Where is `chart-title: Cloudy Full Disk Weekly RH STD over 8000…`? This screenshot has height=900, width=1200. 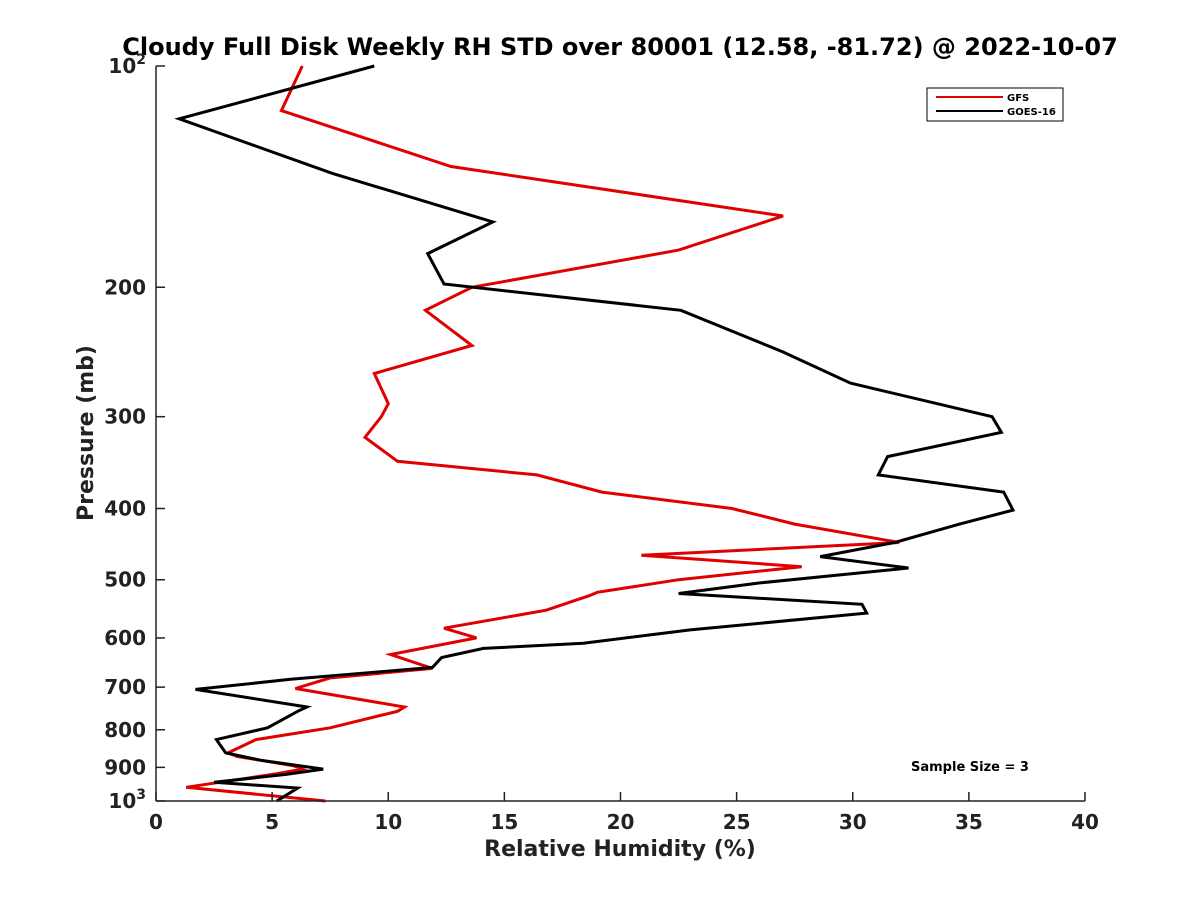
chart-title: Cloudy Full Disk Weekly RH STD over 8000… is located at coordinates (620, 47).